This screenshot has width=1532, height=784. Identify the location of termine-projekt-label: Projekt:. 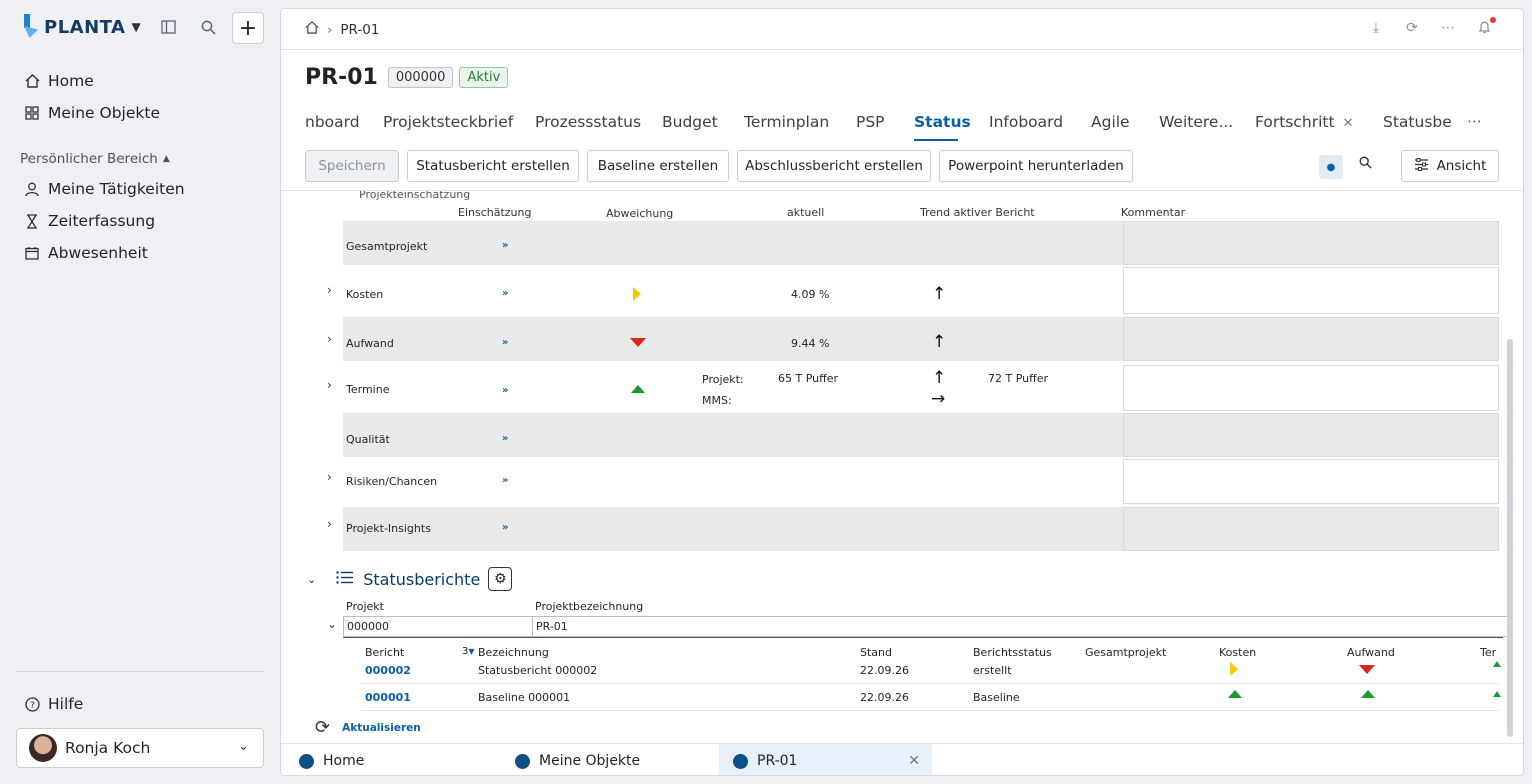
(723, 379).